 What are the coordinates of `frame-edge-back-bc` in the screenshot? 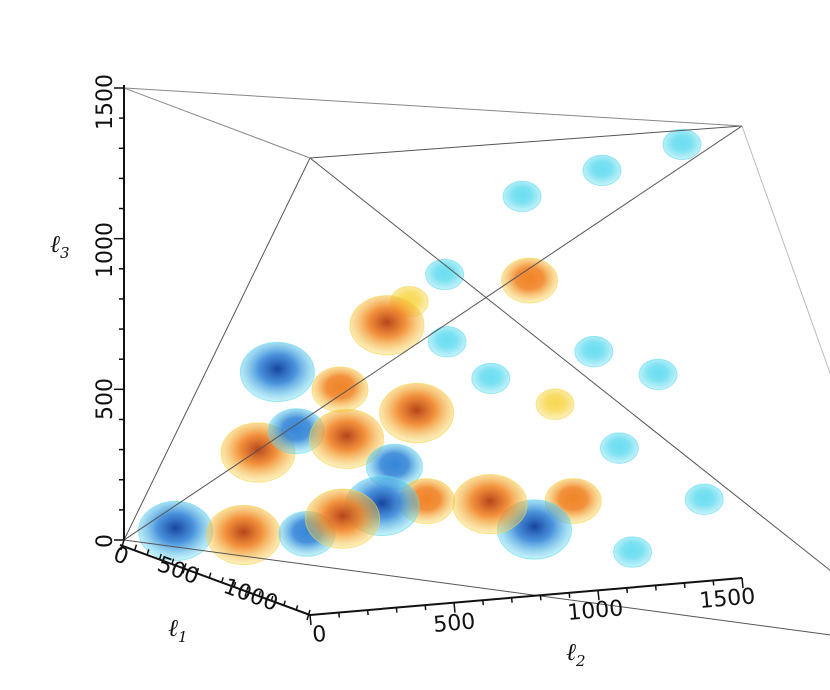 It's located at (785, 250).